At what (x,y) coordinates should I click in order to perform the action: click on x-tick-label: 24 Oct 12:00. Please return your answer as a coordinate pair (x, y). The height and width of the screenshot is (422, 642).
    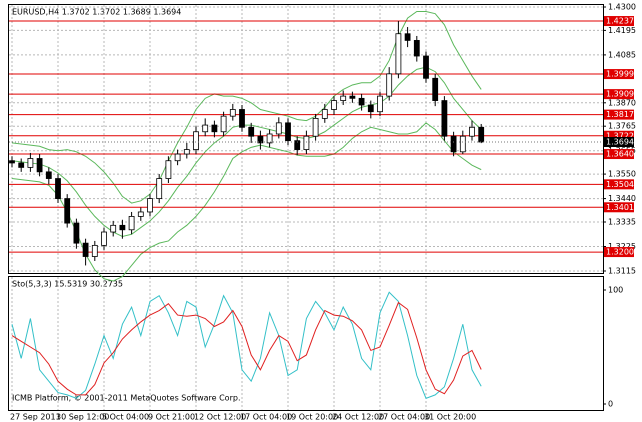
    Looking at the image, I should click on (358, 417).